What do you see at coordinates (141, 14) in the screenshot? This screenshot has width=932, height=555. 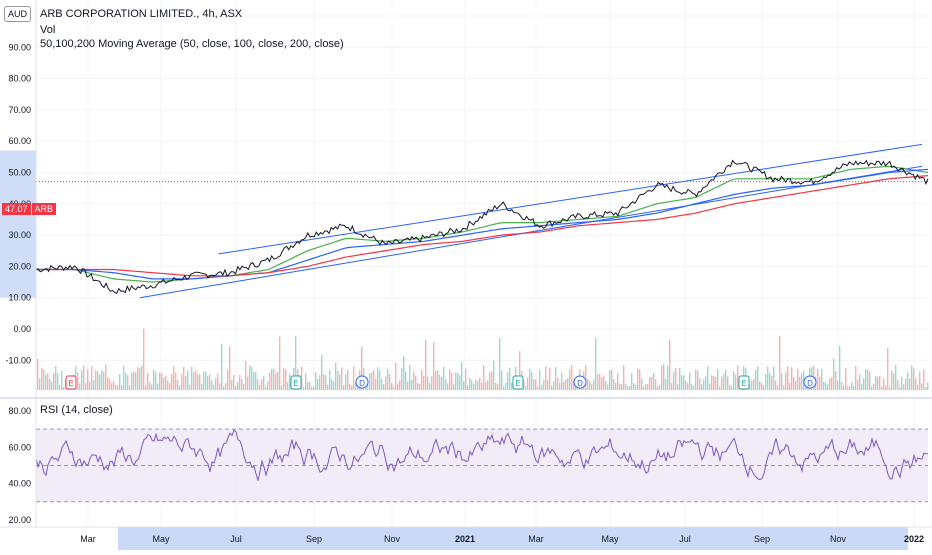 I see `symbol-title: ARB CORPORATION LIMITED., 4h, ASX` at bounding box center [141, 14].